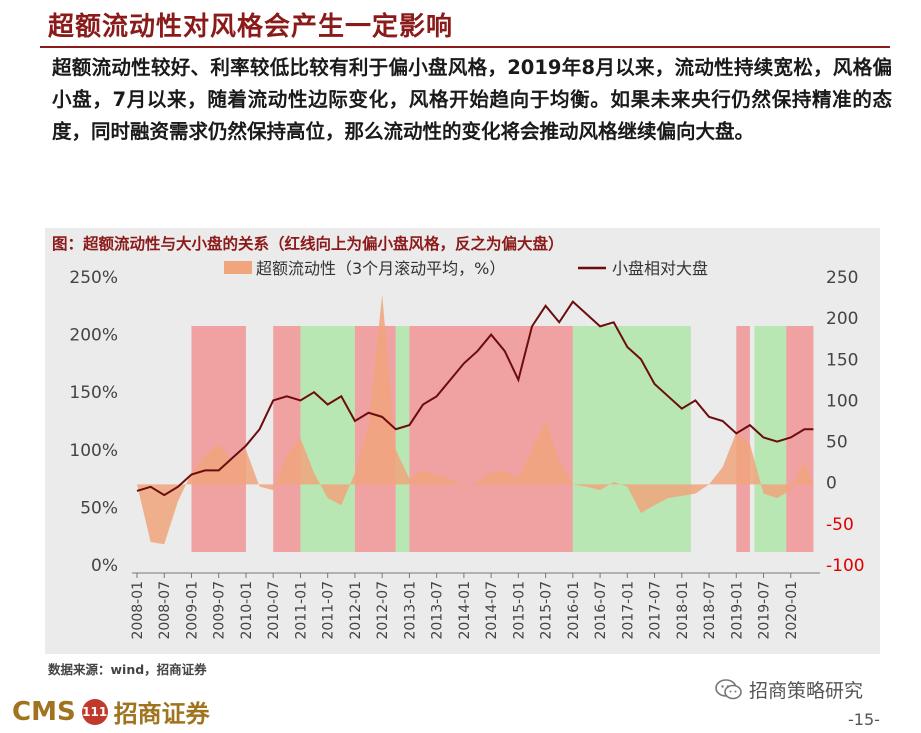 This screenshot has height=733, width=921. What do you see at coordinates (765, 610) in the screenshot?
I see `x-axis-tick-label: 2019-07` at bounding box center [765, 610].